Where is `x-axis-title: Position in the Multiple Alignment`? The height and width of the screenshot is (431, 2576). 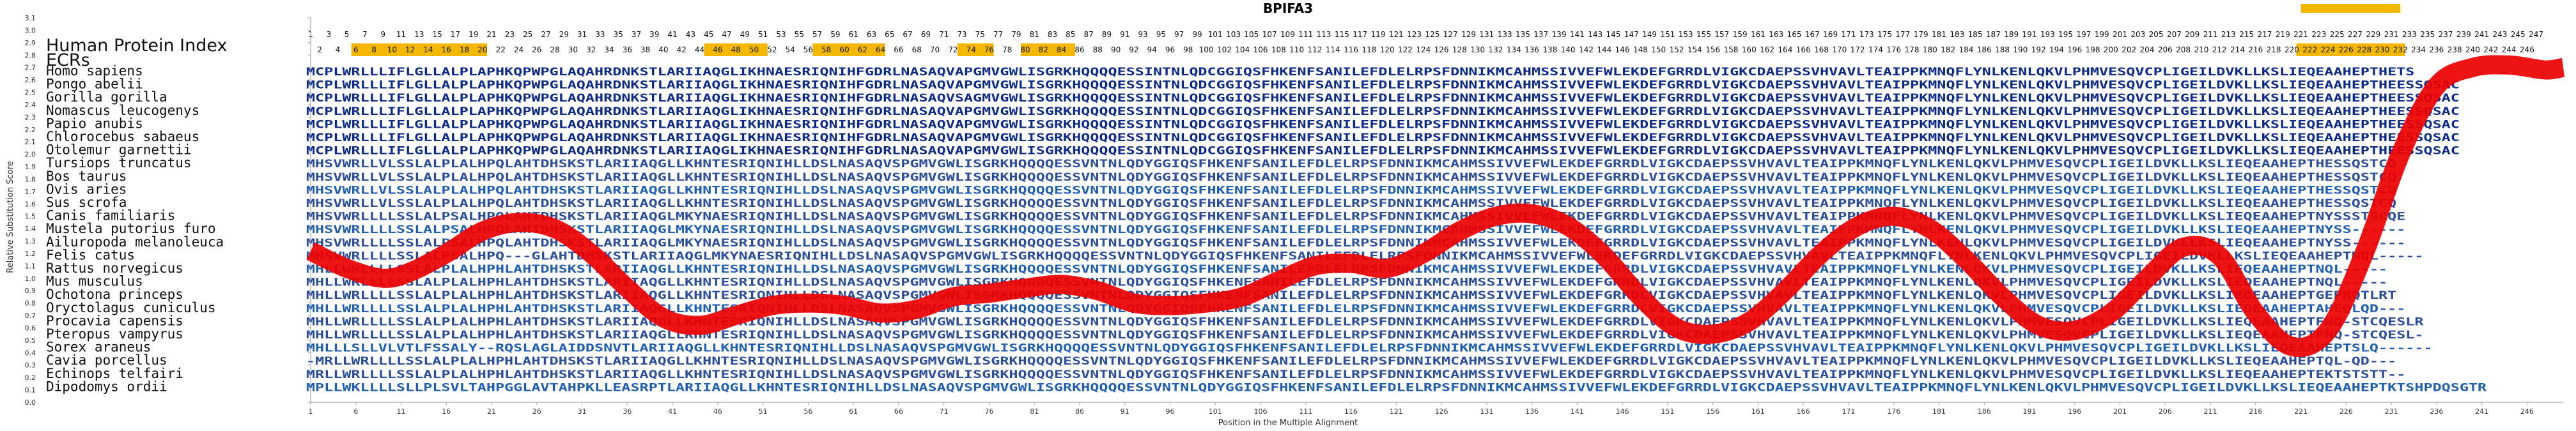 x-axis-title: Position in the Multiple Alignment is located at coordinates (1288, 423).